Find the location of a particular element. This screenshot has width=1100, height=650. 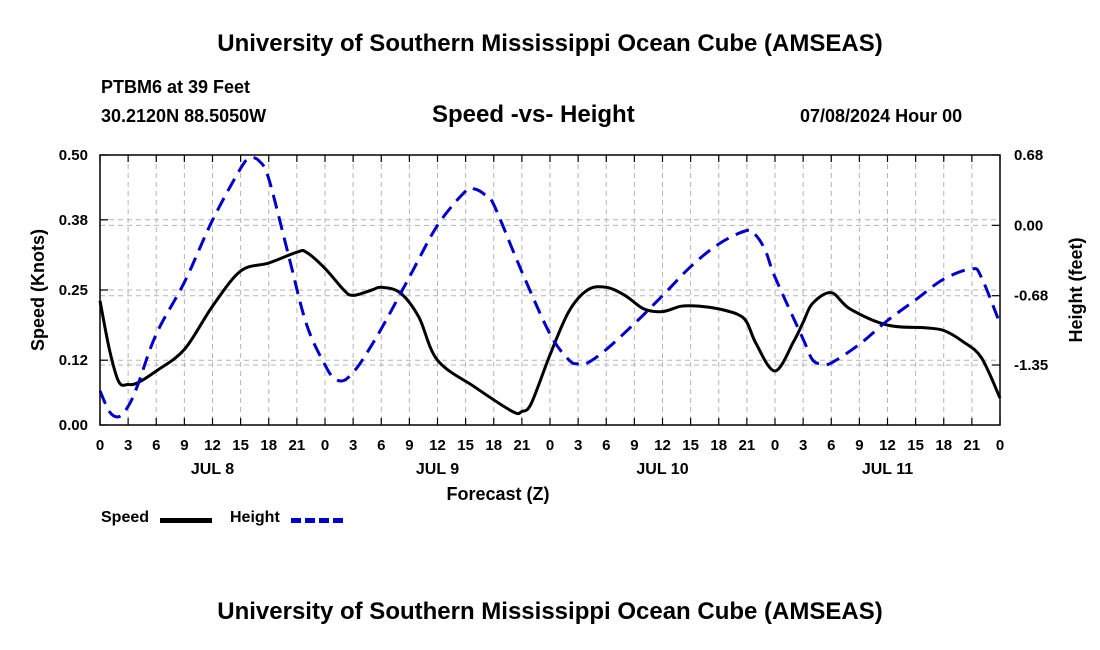

day-label: JUL 10 is located at coordinates (662, 469).